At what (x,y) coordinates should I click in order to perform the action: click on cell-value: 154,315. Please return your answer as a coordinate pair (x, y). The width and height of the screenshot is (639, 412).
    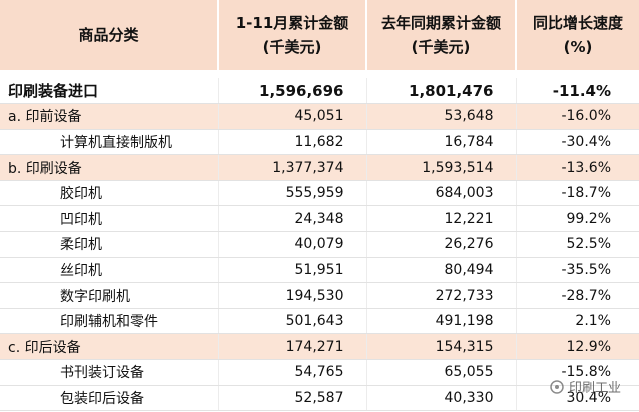
    Looking at the image, I should click on (441, 347).